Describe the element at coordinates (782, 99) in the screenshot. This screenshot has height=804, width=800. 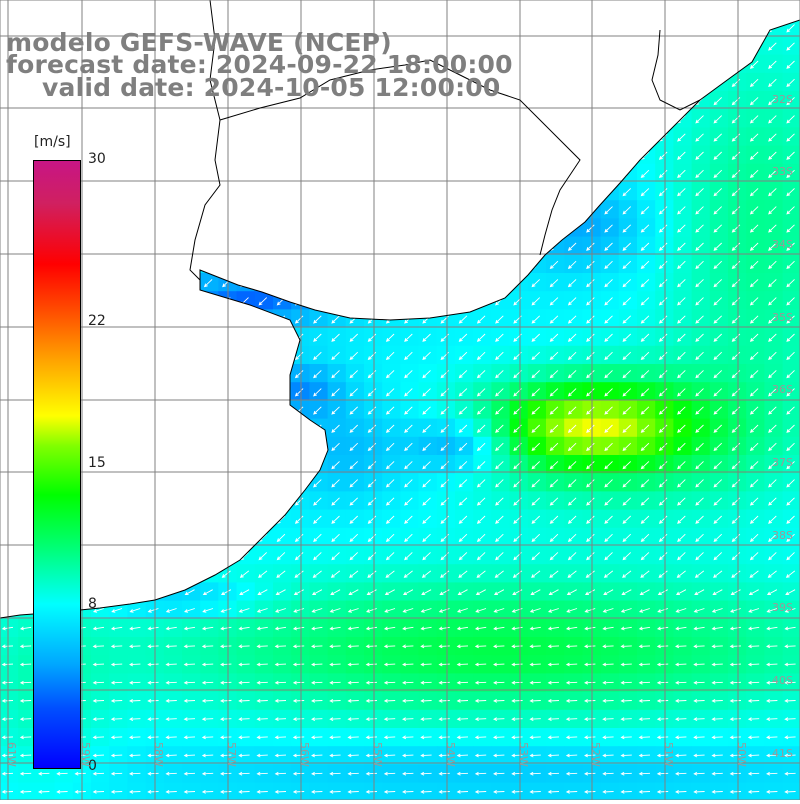
I see `latitude-label: 32S` at that location.